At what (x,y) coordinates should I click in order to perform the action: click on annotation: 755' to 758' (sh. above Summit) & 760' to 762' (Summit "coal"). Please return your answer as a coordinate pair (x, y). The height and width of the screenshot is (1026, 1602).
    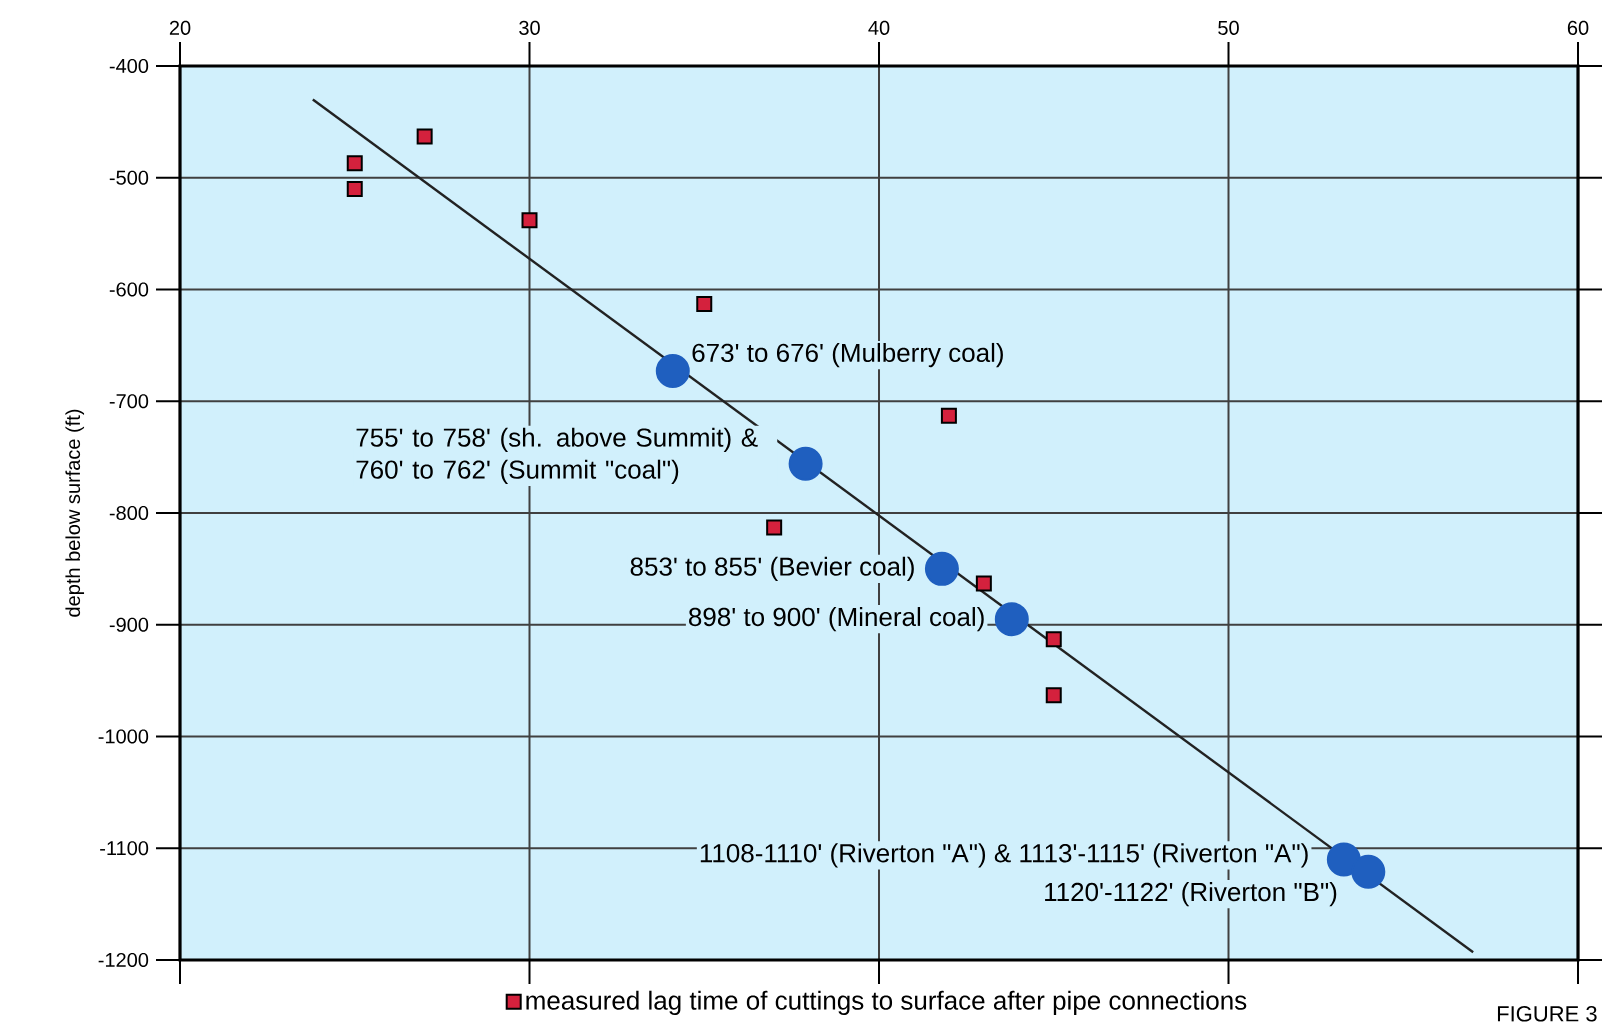
    Looking at the image, I should click on (557, 455).